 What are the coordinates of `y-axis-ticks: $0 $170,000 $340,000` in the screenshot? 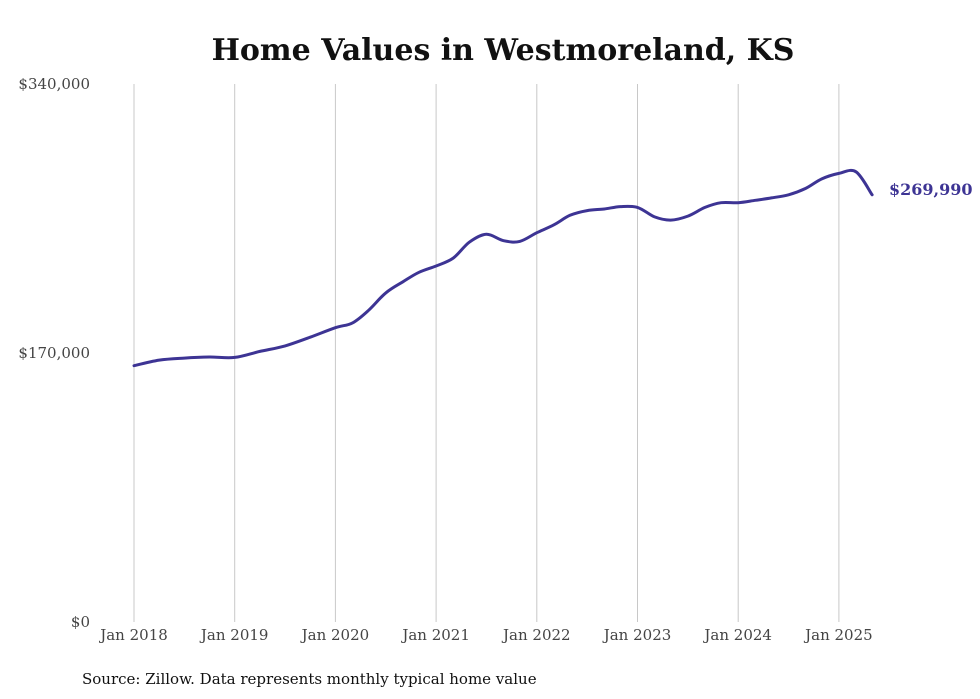 It's located at (54, 353).